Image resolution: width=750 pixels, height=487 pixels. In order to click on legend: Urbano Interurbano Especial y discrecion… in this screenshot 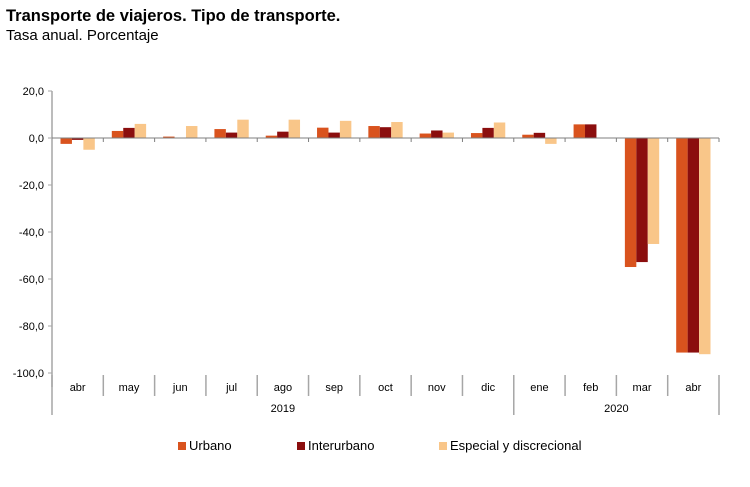, I will do `click(375, 448)`.